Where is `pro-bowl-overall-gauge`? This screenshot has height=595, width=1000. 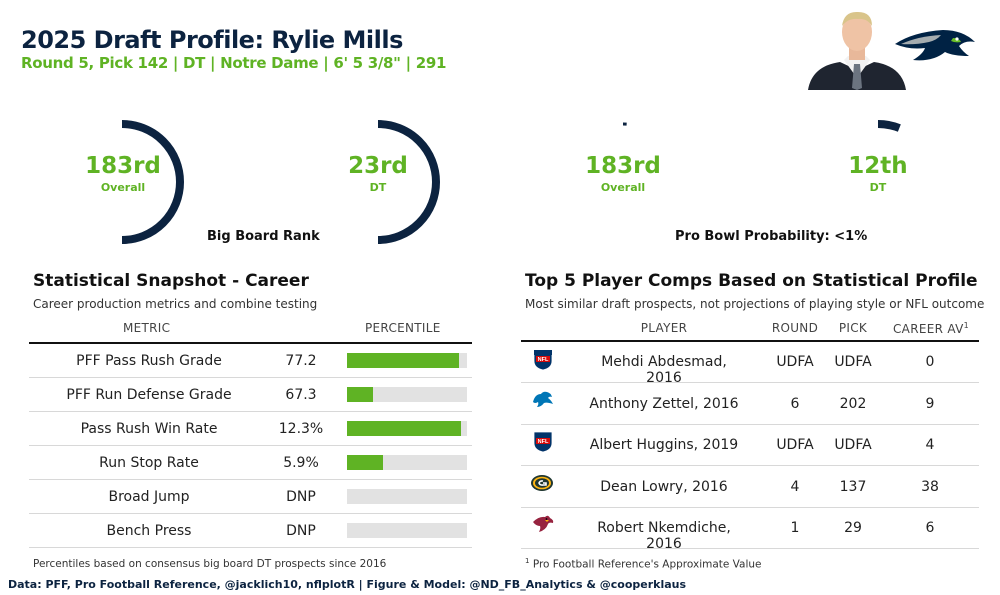
pro-bowl-overall-gauge is located at coordinates (624, 124).